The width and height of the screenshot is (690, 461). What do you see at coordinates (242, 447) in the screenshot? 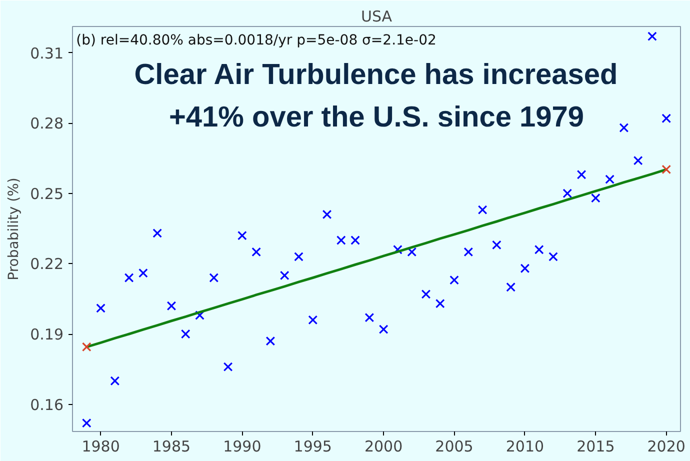
I see `x-tick-label: 1990` at bounding box center [242, 447].